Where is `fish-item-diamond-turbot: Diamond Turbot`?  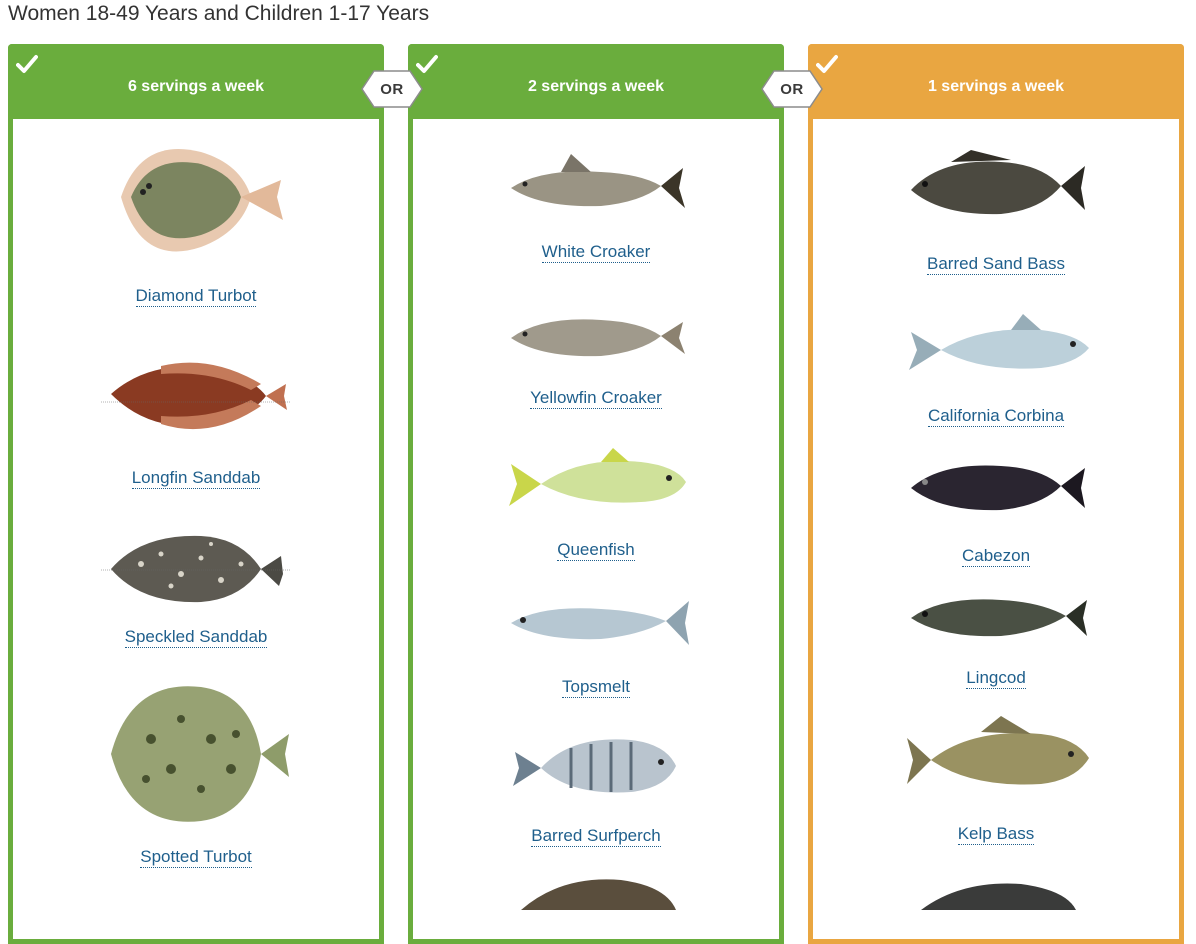 fish-item-diamond-turbot: Diamond Turbot is located at coordinates (196, 224).